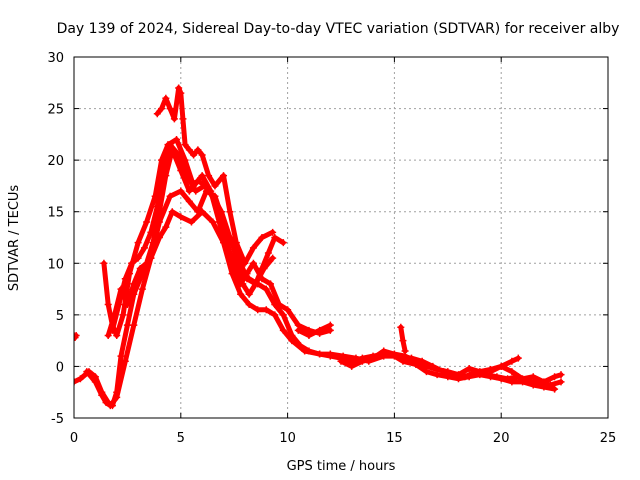  What do you see at coordinates (57, 419) in the screenshot?
I see `y-tick-label: -5` at bounding box center [57, 419].